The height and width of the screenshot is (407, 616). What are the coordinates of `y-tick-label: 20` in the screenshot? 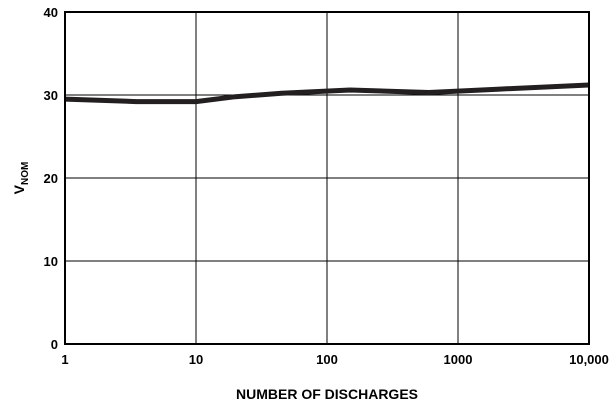 It's located at (51, 178).